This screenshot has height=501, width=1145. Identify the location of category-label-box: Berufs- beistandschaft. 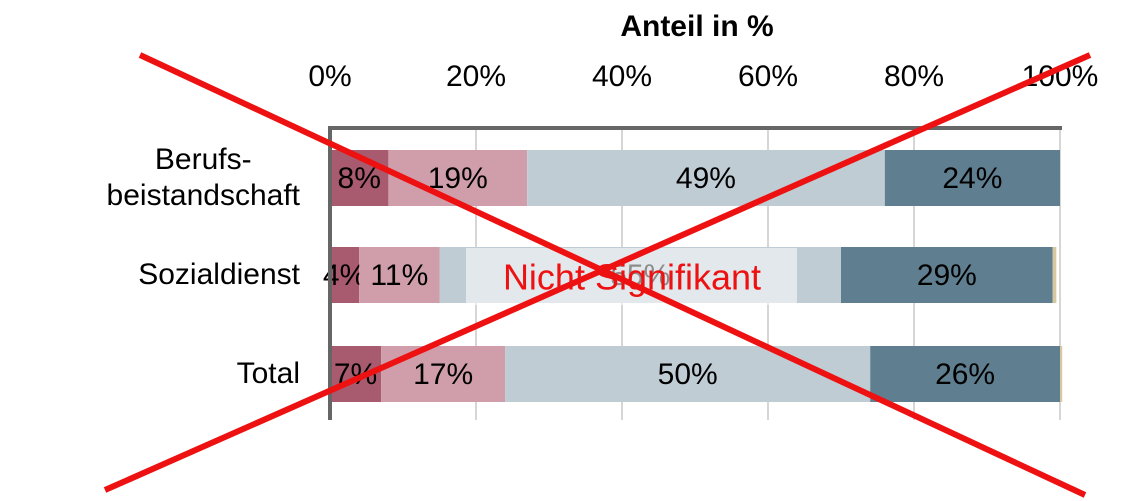
(150, 178).